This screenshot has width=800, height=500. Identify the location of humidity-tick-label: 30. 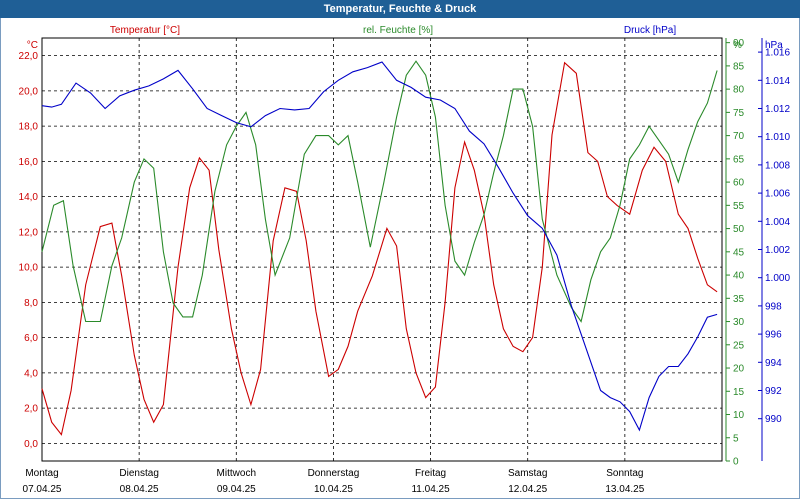
(739, 322).